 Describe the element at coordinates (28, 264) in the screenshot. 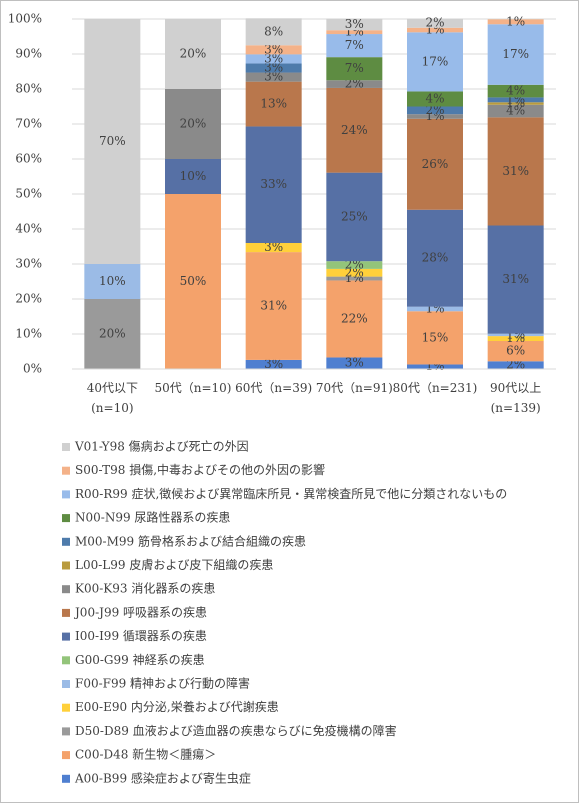

I see `y-tick-label: 30%` at that location.